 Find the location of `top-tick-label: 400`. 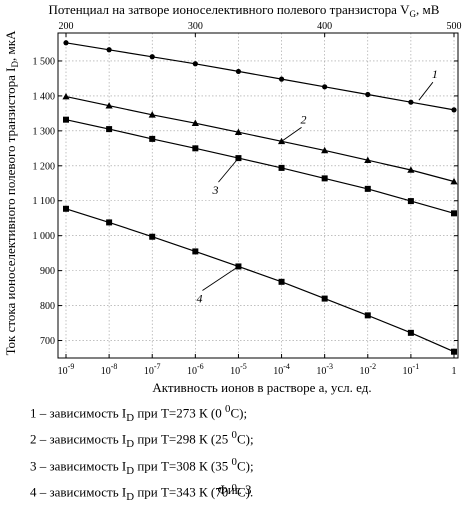

top-tick-label: 400 is located at coordinates (324, 26).